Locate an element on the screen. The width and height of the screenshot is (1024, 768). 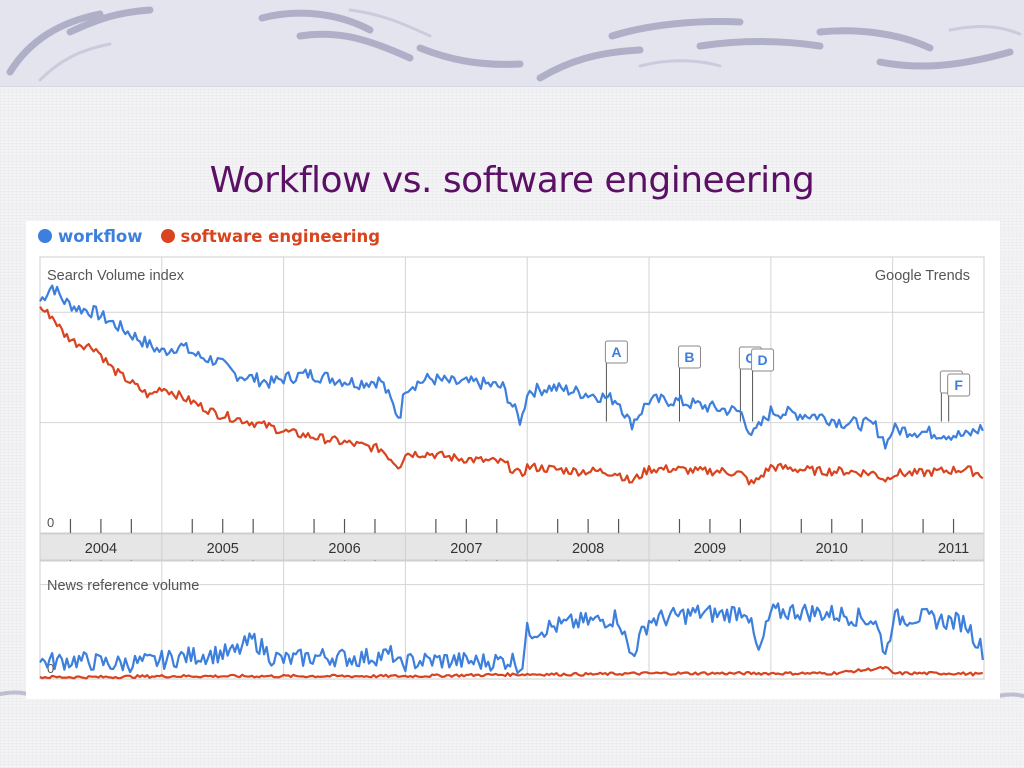
chart-legend: workflow software engineering is located at coordinates (218, 236).